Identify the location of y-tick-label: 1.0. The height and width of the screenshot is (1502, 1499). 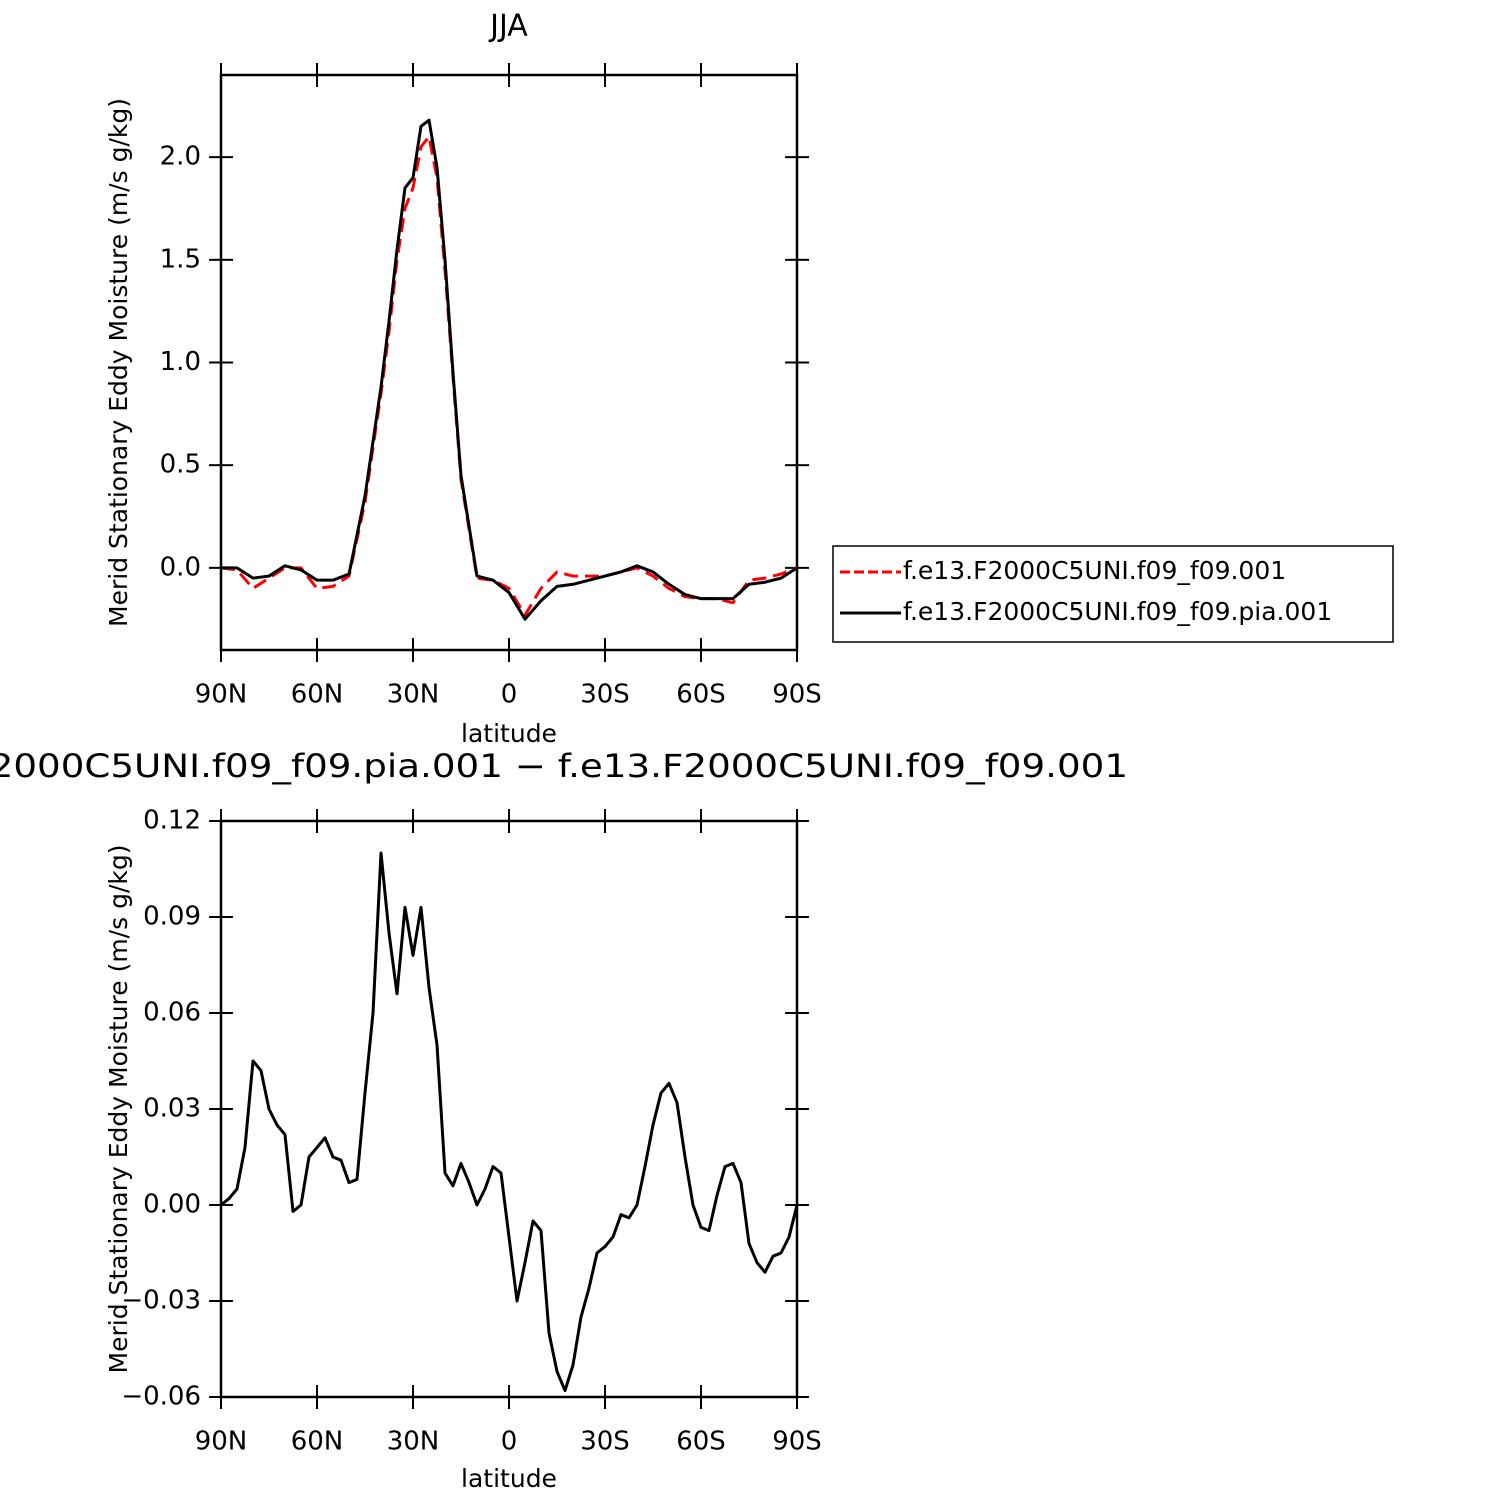
(180, 362).